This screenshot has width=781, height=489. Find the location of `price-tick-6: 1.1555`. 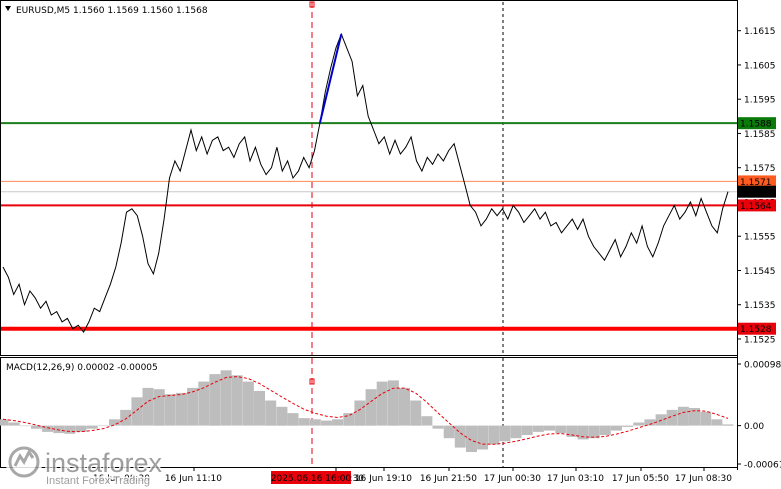

price-tick-6: 1.1555 is located at coordinates (760, 238).